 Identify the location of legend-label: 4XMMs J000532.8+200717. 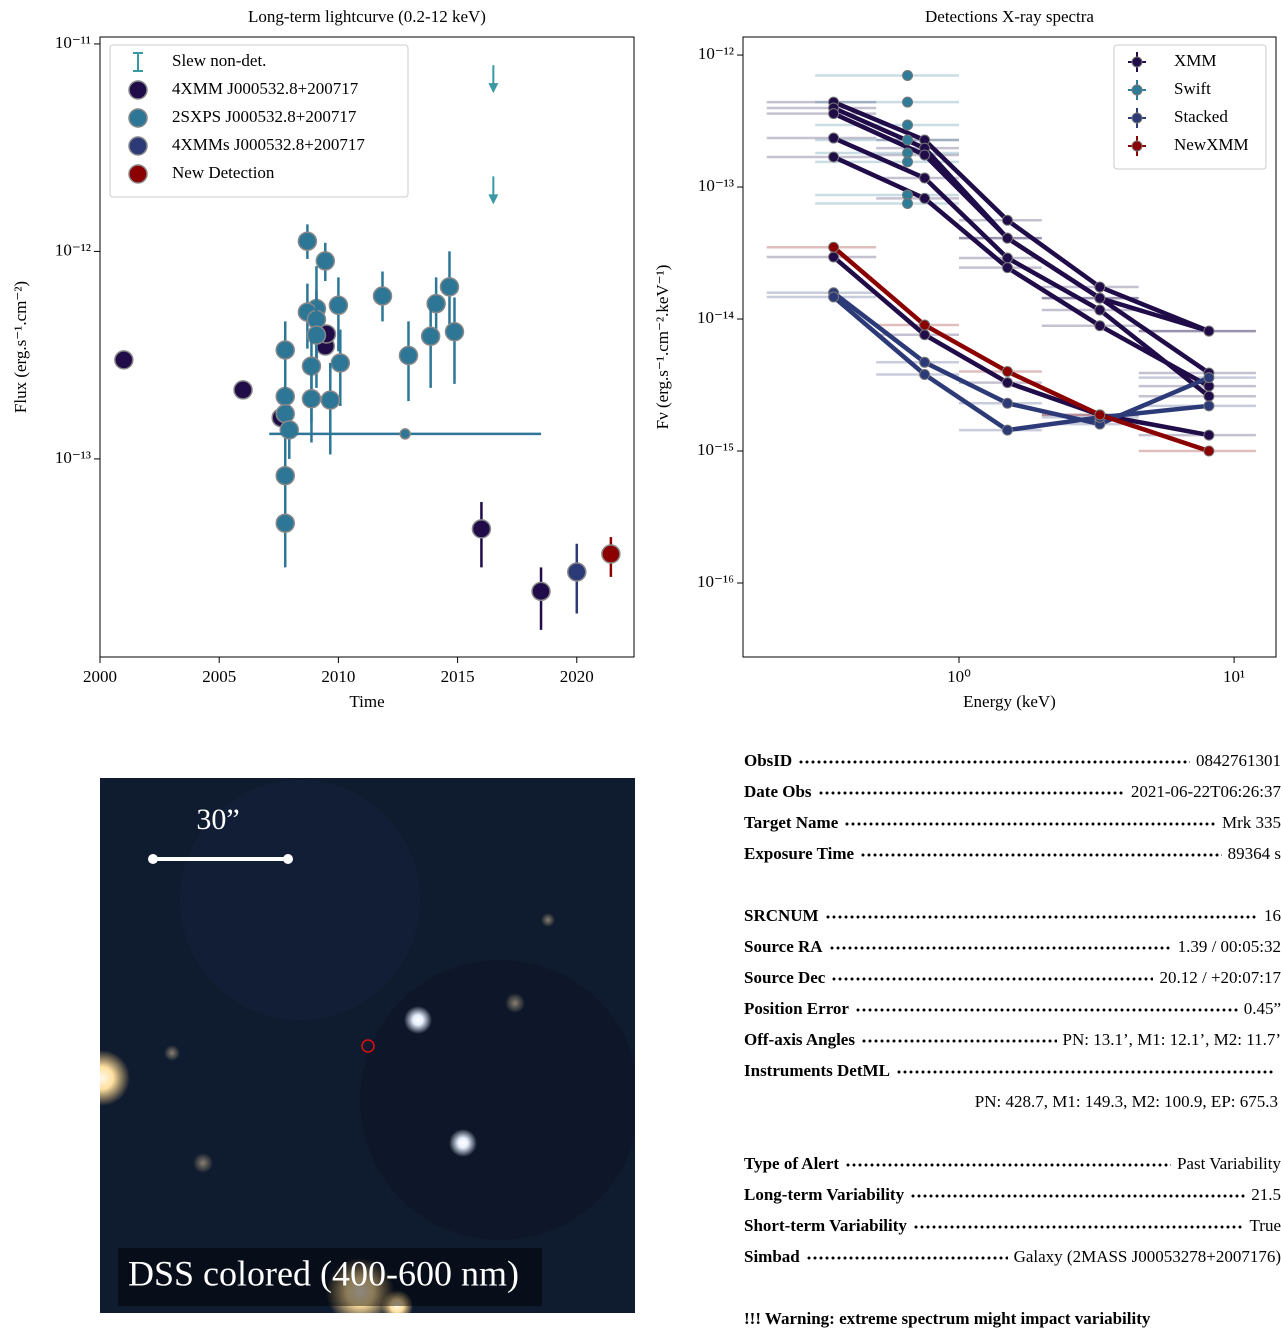
(268, 144).